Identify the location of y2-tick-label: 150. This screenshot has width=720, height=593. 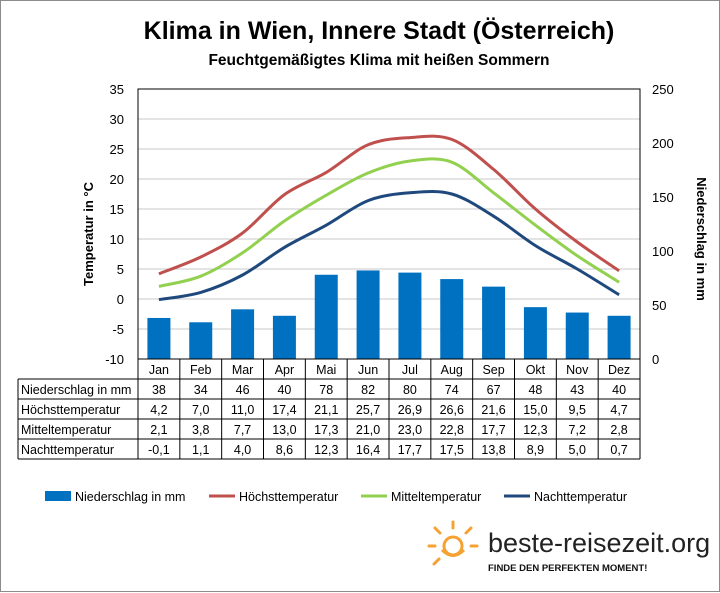
(663, 197).